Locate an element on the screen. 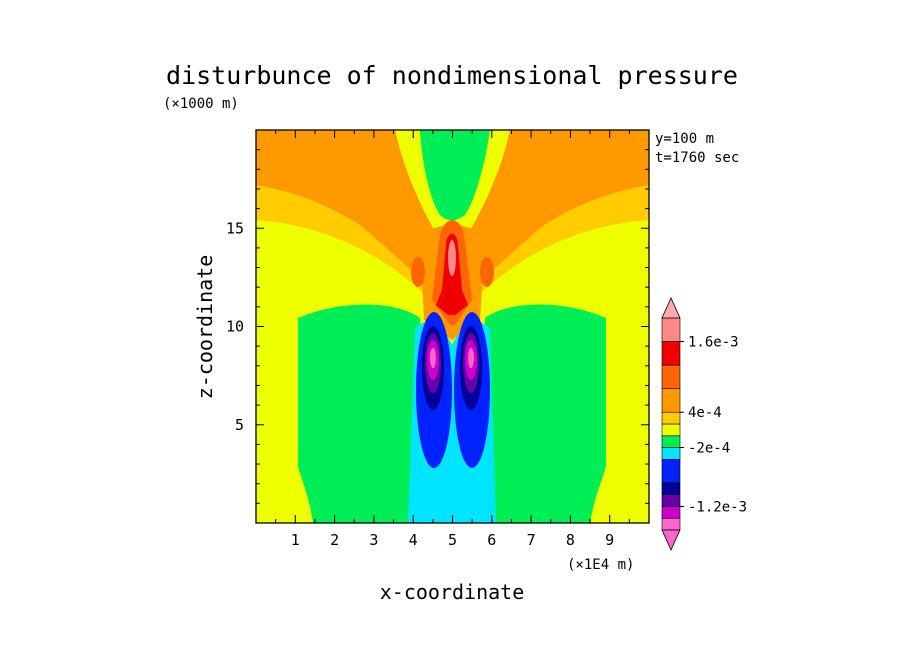 This screenshot has width=904, height=654. field-pink-core is located at coordinates (452, 258).